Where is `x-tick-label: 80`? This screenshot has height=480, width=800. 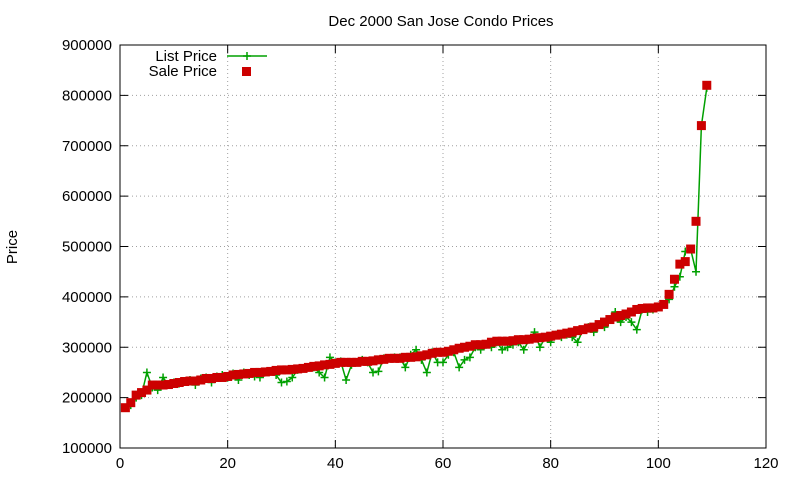
x-tick-label: 80 is located at coordinates (550, 463).